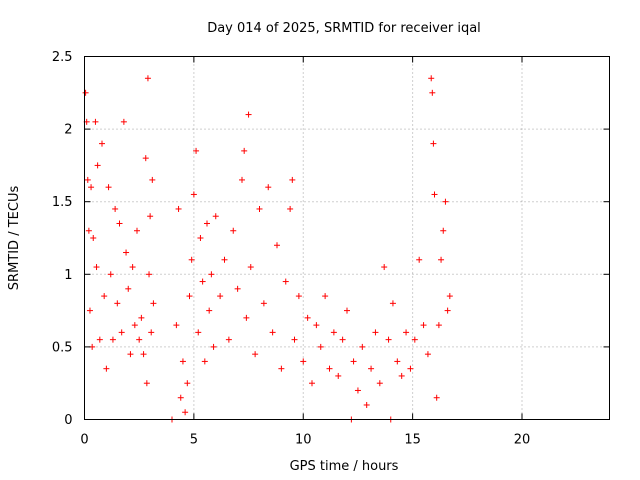 The height and width of the screenshot is (480, 640). Describe the element at coordinates (344, 466) in the screenshot. I see `x-axis-label: GPS time / hours` at that location.